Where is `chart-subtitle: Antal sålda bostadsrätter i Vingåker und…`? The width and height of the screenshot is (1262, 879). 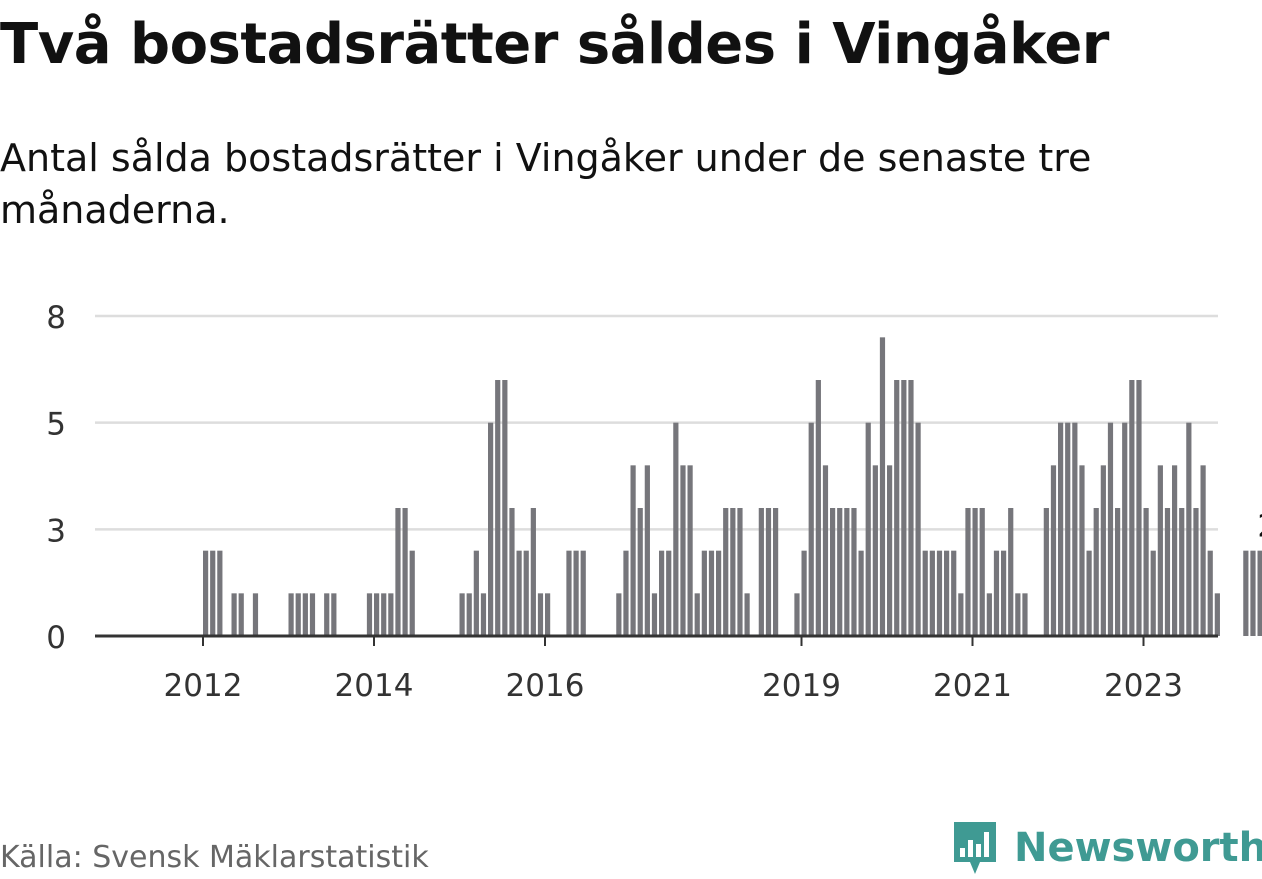
chart-subtitle: Antal sålda bostadsrätter i Vingåker und… is located at coordinates (546, 184).